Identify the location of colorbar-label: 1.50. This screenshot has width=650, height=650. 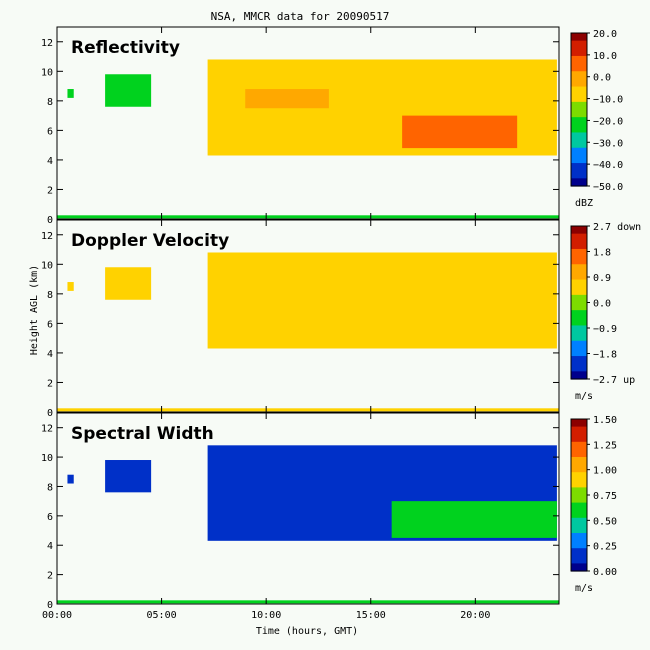
(605, 420).